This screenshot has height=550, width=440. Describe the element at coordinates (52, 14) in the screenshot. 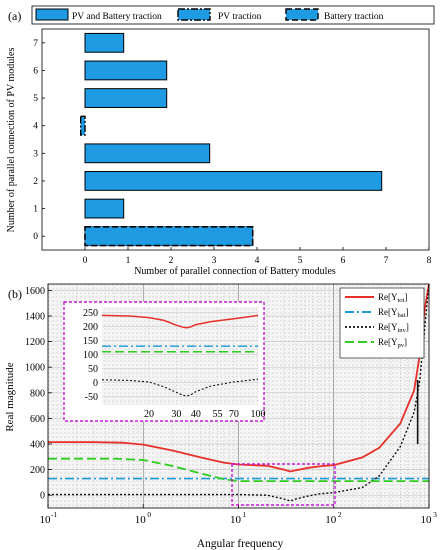

I see `legend-swatch-pv-battery` at that location.